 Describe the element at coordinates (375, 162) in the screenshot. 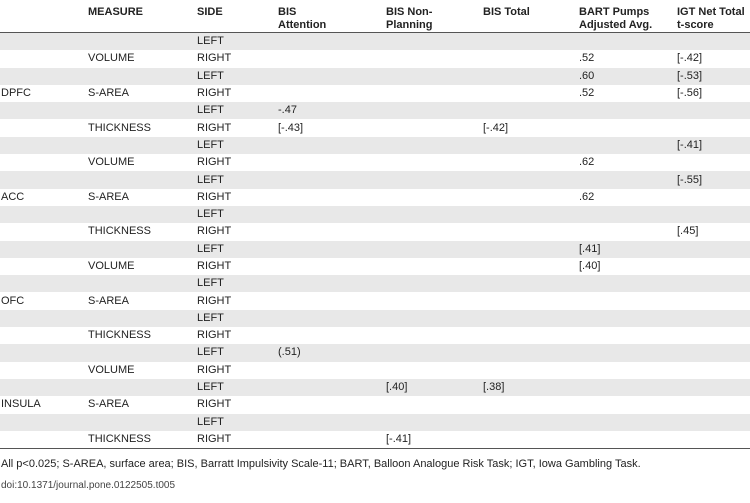

I see `table-row: VOLUME RIGHT .62` at that location.